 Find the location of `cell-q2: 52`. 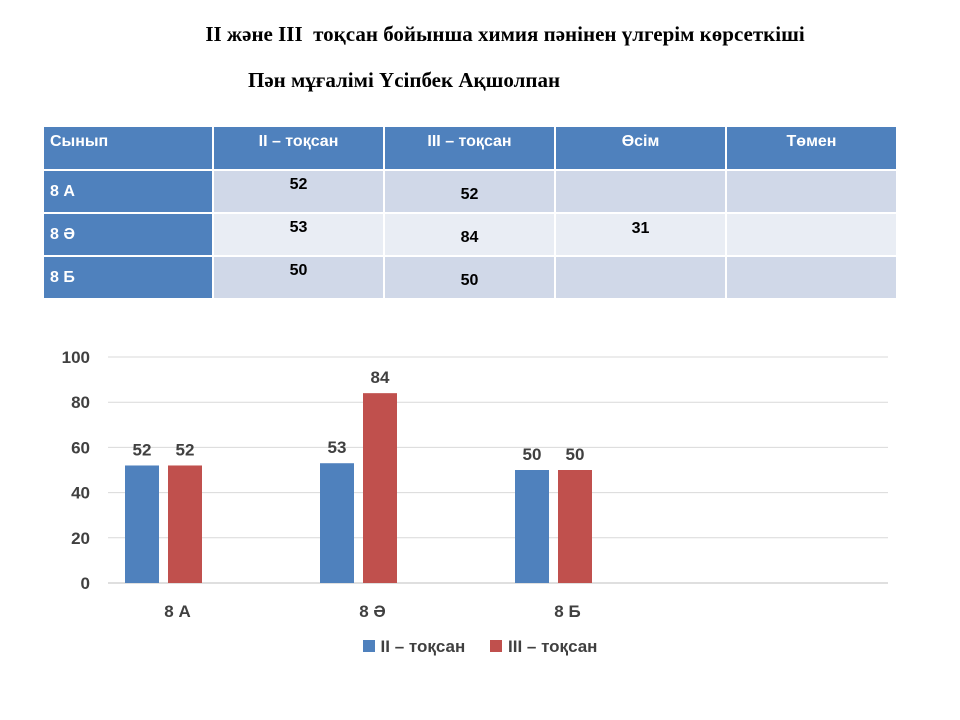

cell-q2: 52 is located at coordinates (298, 191).